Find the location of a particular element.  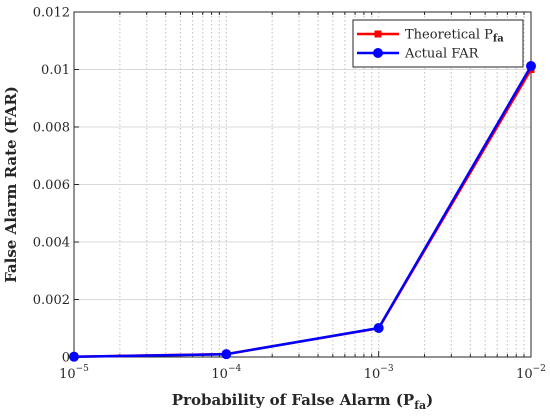

x-tick-label-exponent: −2 is located at coordinates (539, 369).